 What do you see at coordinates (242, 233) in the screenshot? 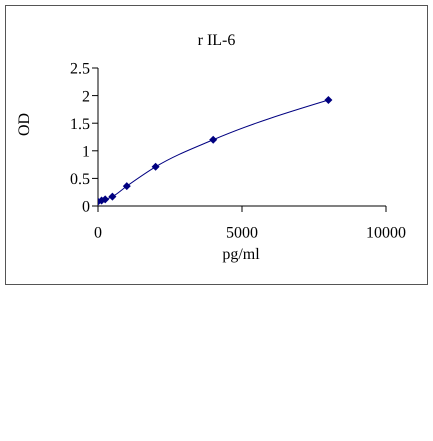
I see `x-tick-label: 5000` at bounding box center [242, 233].